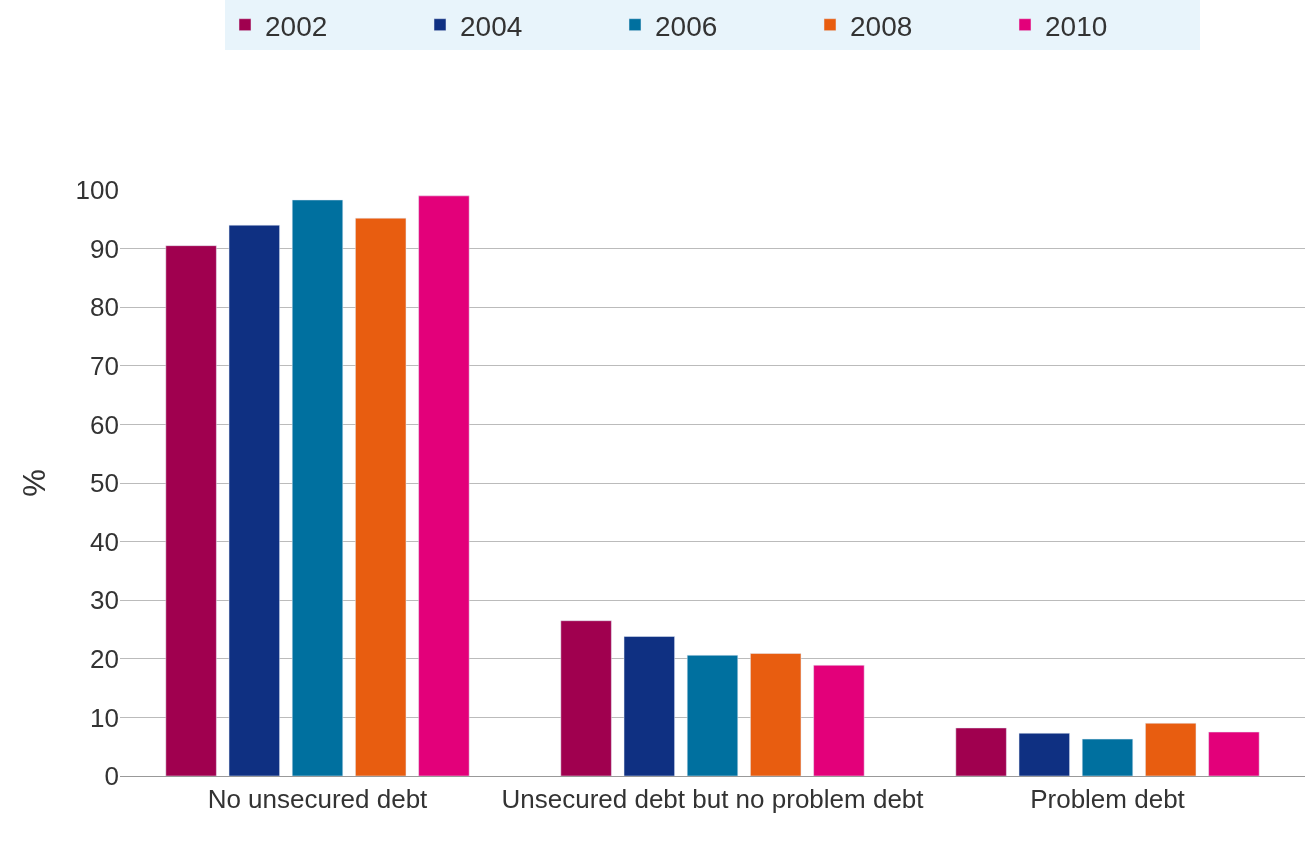 Image resolution: width=1310 pixels, height=866 pixels. What do you see at coordinates (881, 26) in the screenshot?
I see `legend-label: 2008` at bounding box center [881, 26].